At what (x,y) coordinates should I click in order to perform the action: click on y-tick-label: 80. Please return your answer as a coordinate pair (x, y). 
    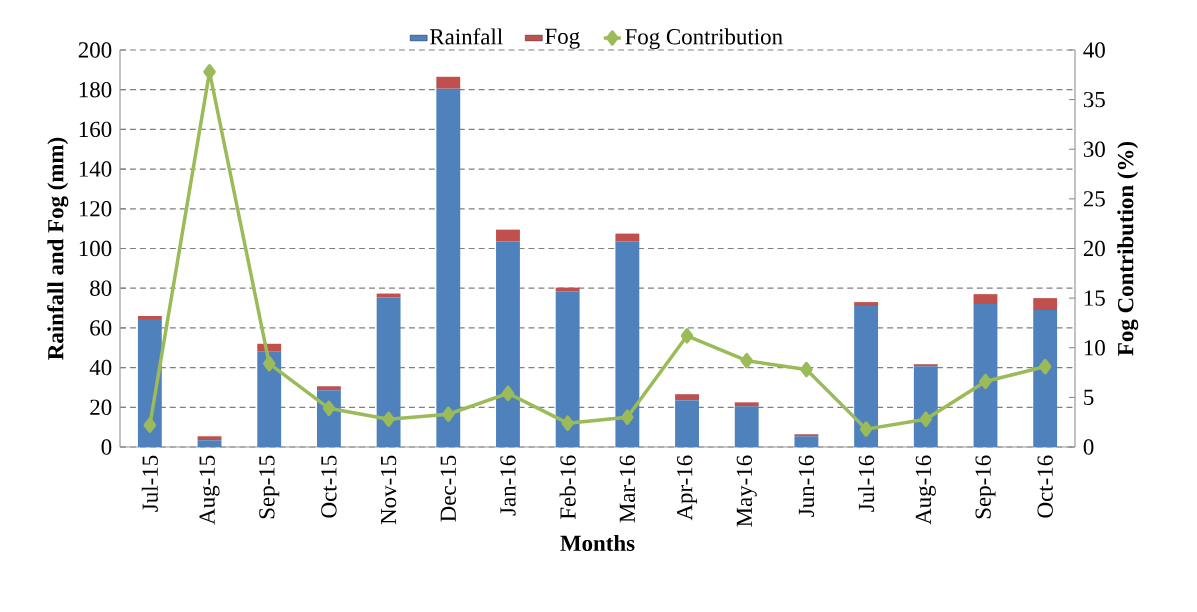
    Looking at the image, I should click on (101, 288).